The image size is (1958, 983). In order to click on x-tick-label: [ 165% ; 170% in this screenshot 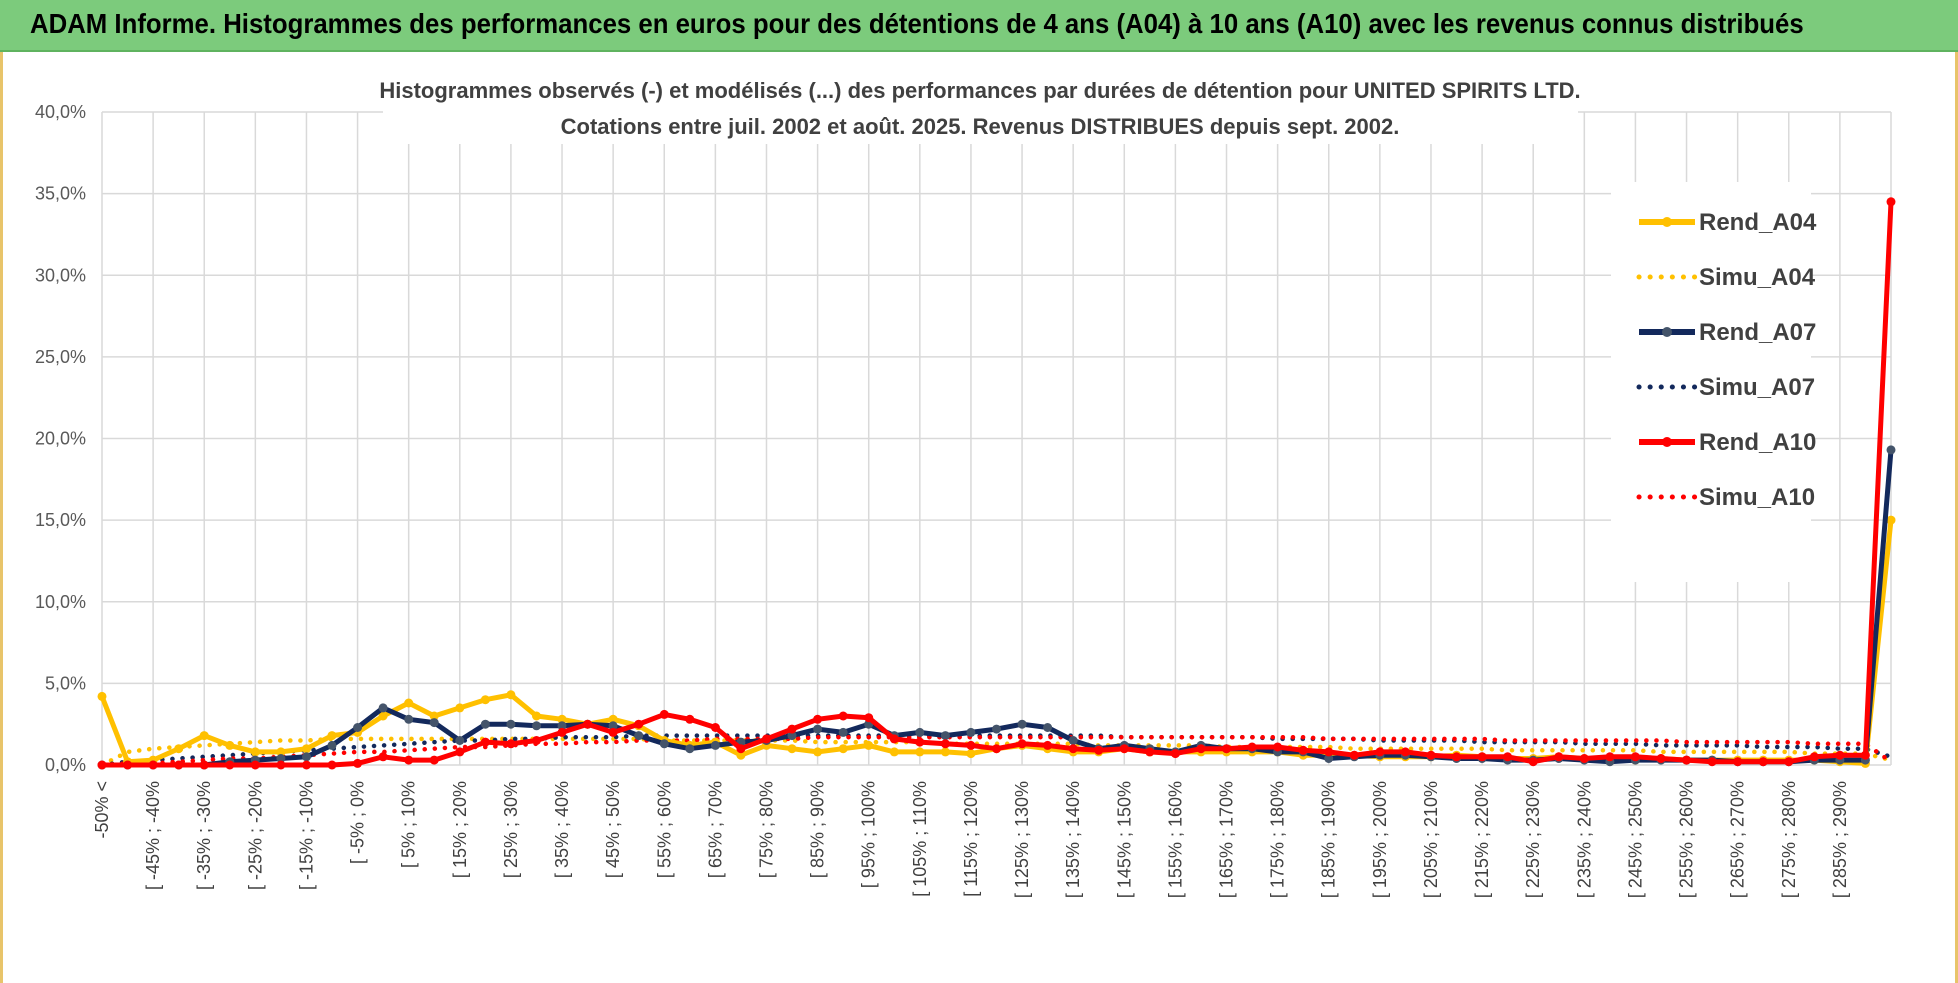, I will do `click(1227, 839)`.